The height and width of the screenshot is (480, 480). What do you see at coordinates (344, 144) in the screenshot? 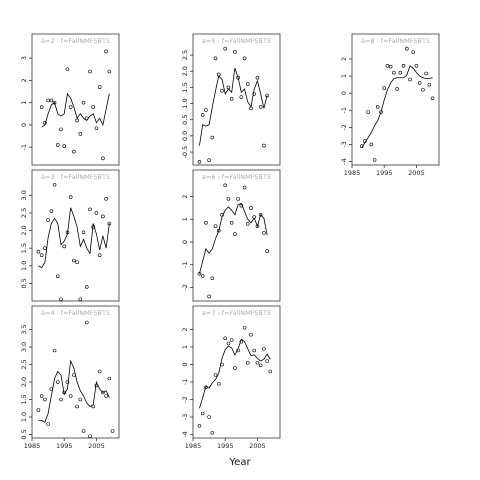
I see `y-tick-label: -3` at bounding box center [344, 144].